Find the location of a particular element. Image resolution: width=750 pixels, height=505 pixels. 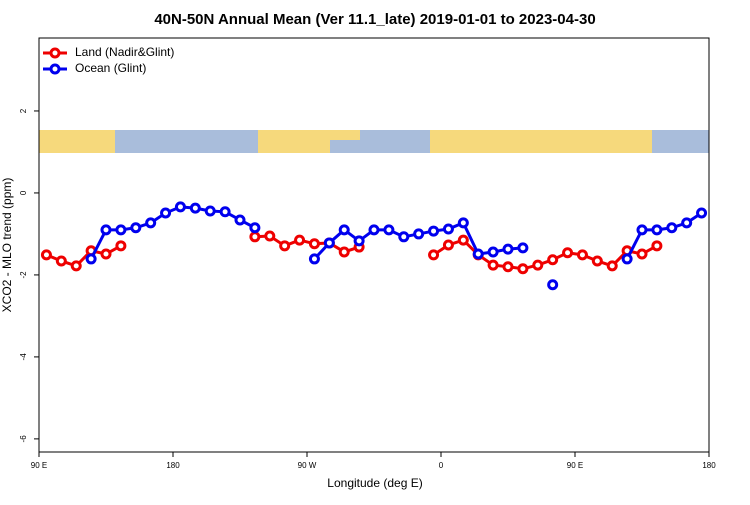

x-tick-label: 90 W is located at coordinates (307, 465).